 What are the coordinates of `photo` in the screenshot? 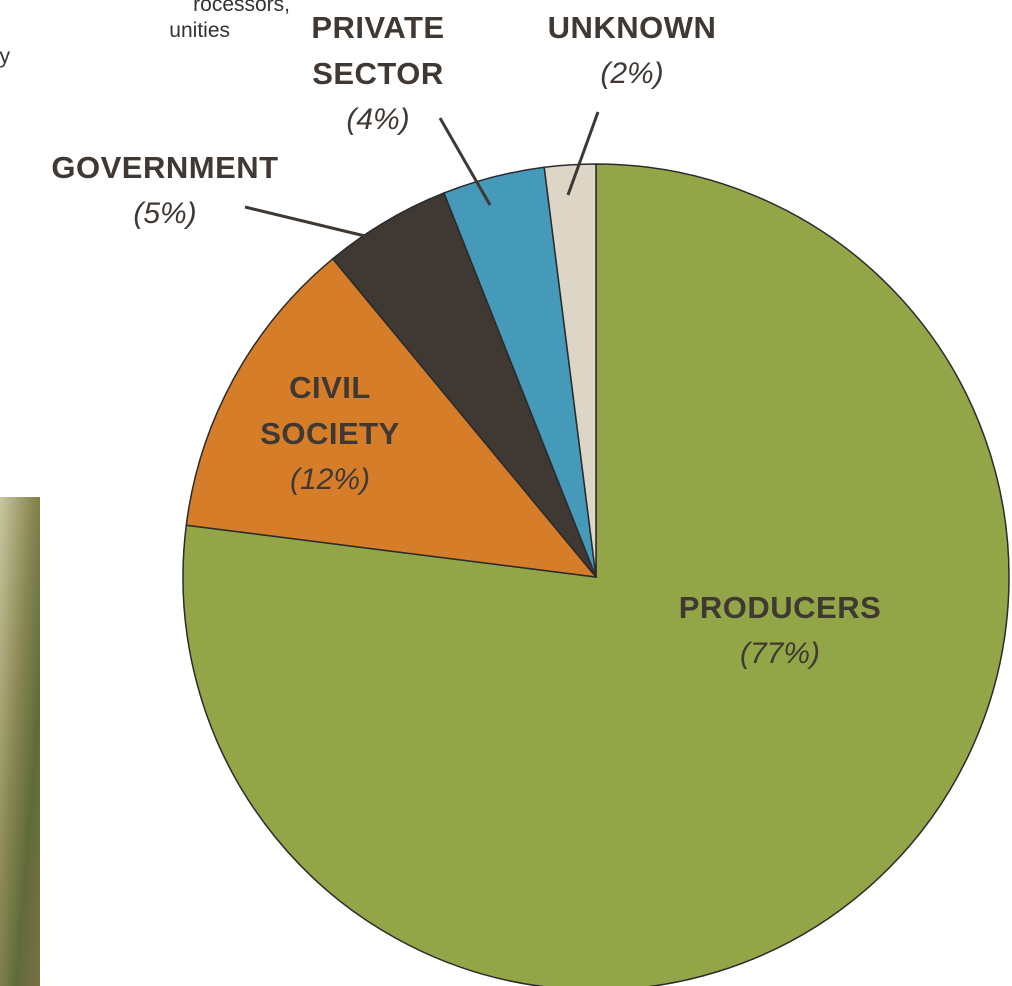 It's located at (20, 741).